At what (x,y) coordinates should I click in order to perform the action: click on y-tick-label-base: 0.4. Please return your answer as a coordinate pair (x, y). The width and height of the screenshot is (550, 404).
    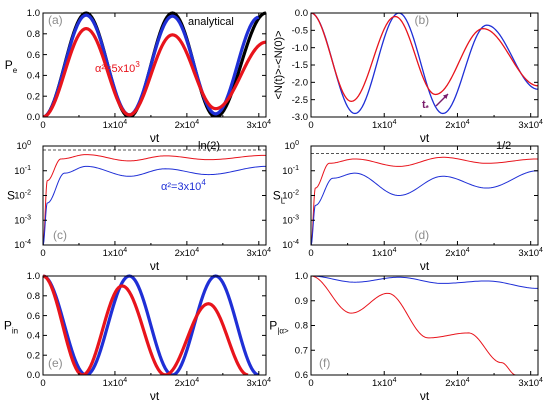
    Looking at the image, I should click on (33, 336).